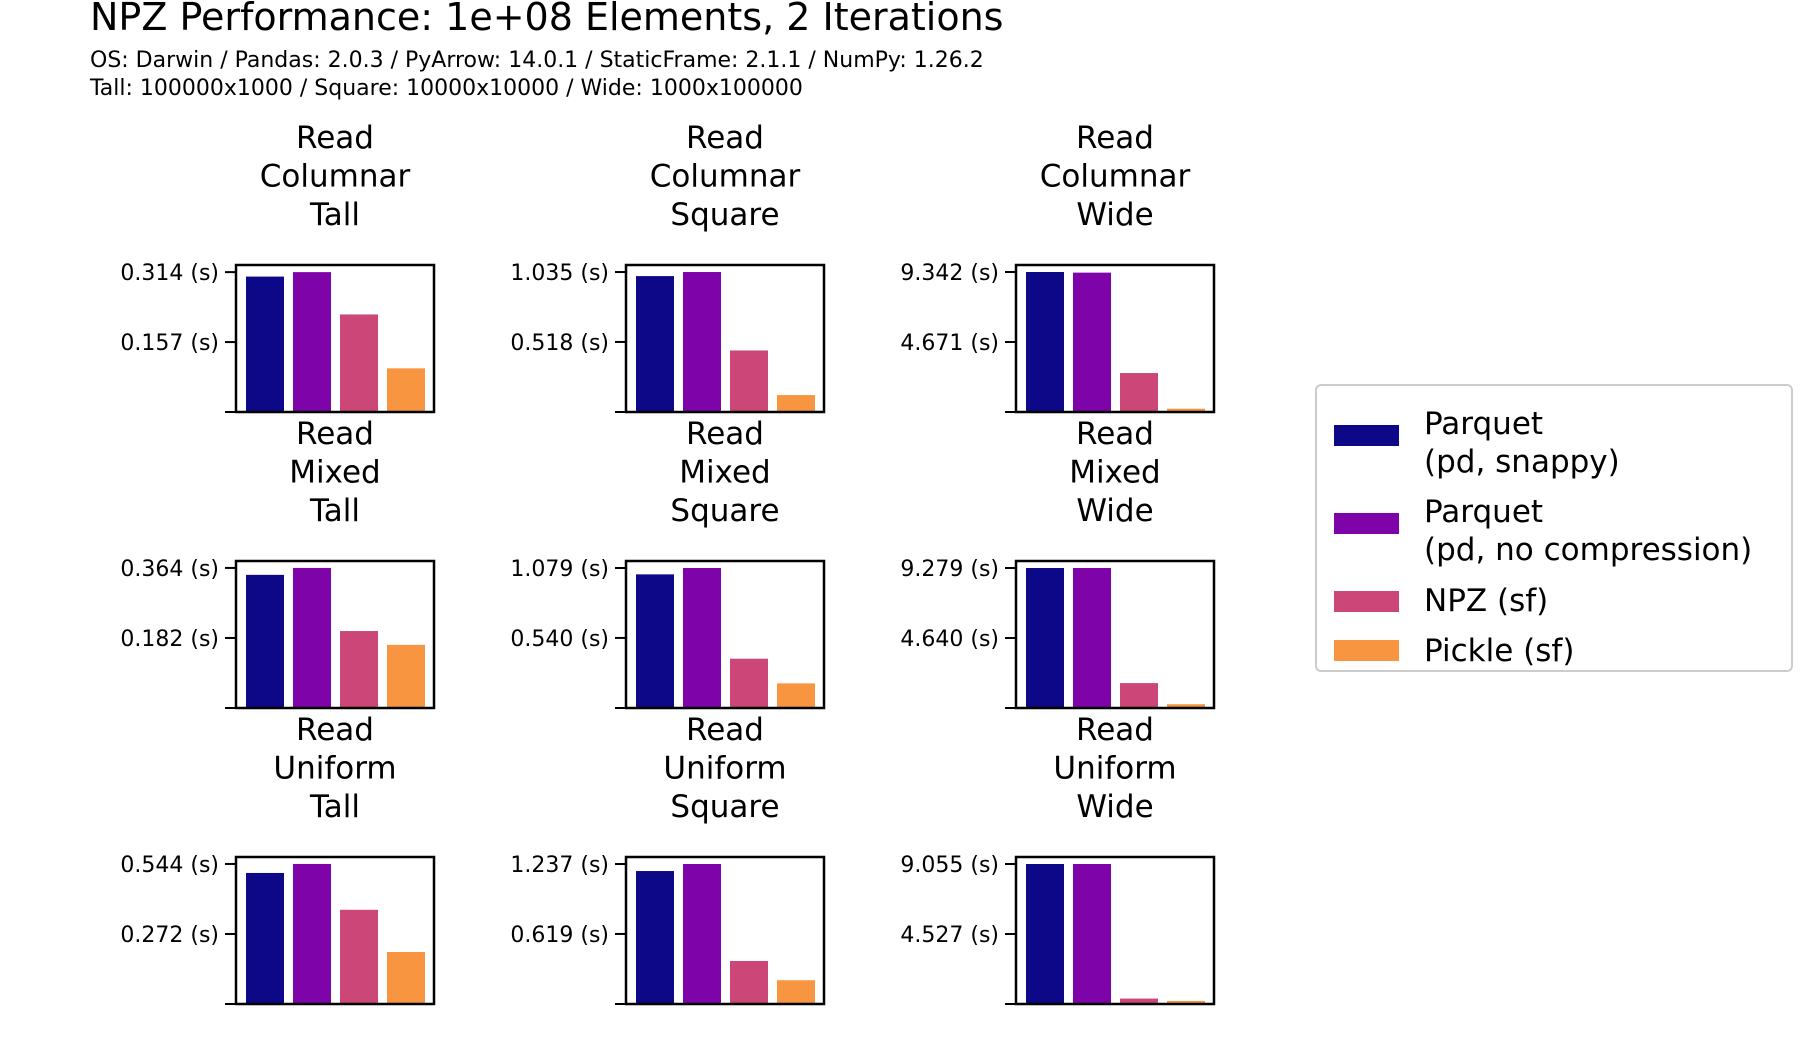 Image resolution: width=1800 pixels, height=1050 pixels. Describe the element at coordinates (169, 343) in the screenshot. I see `y-tick-label: 0.157 (s)` at that location.